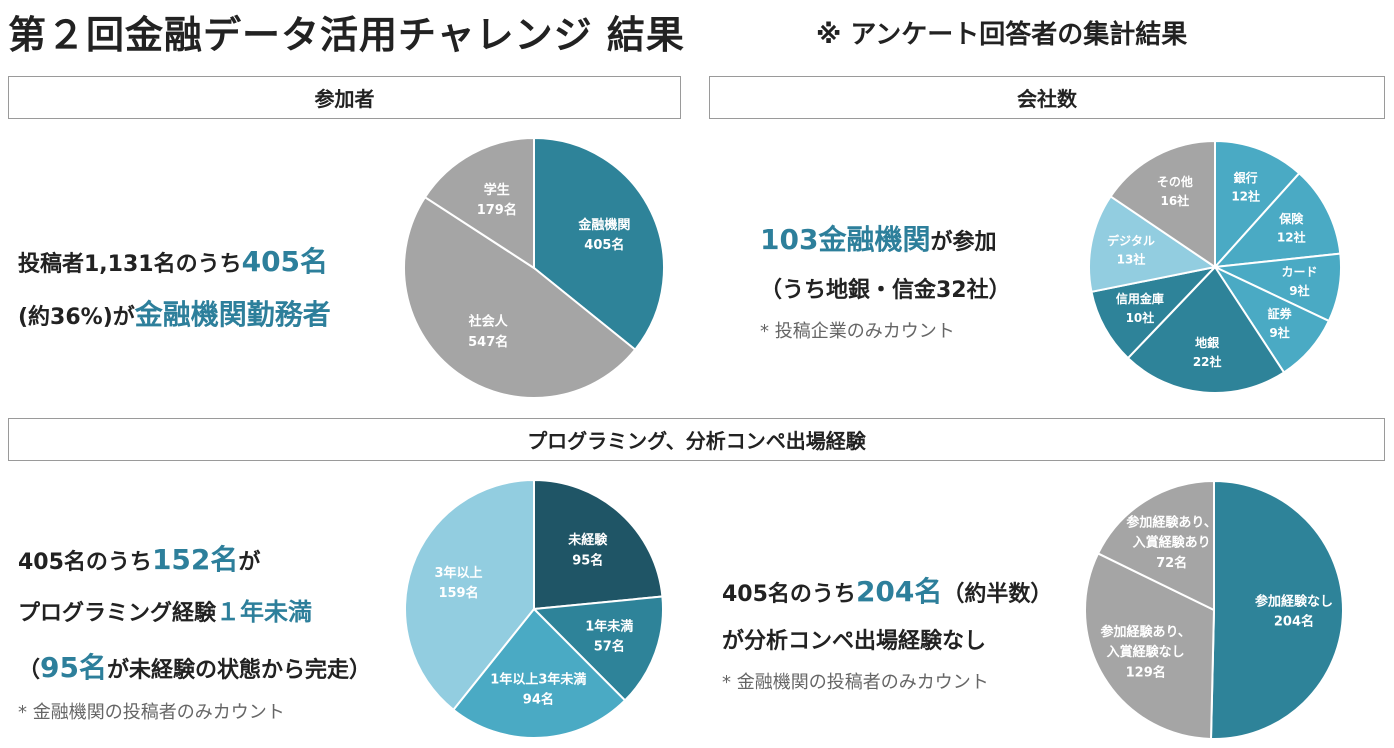  Describe the element at coordinates (232, 314) in the screenshot. I see `participants-line2-highlight: 金融機関勤務者` at that location.